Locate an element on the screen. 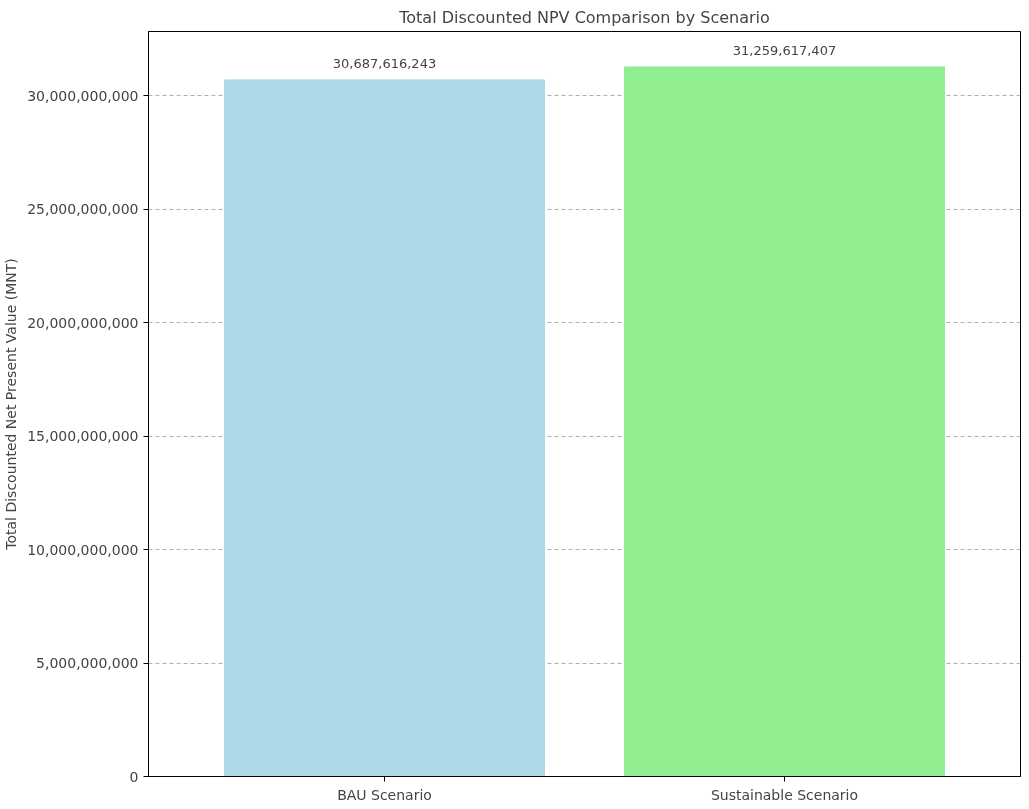 This screenshot has height=809, width=1029. y-axis-title: Total Discounted Net Present Value (MNT) is located at coordinates (11, 404).